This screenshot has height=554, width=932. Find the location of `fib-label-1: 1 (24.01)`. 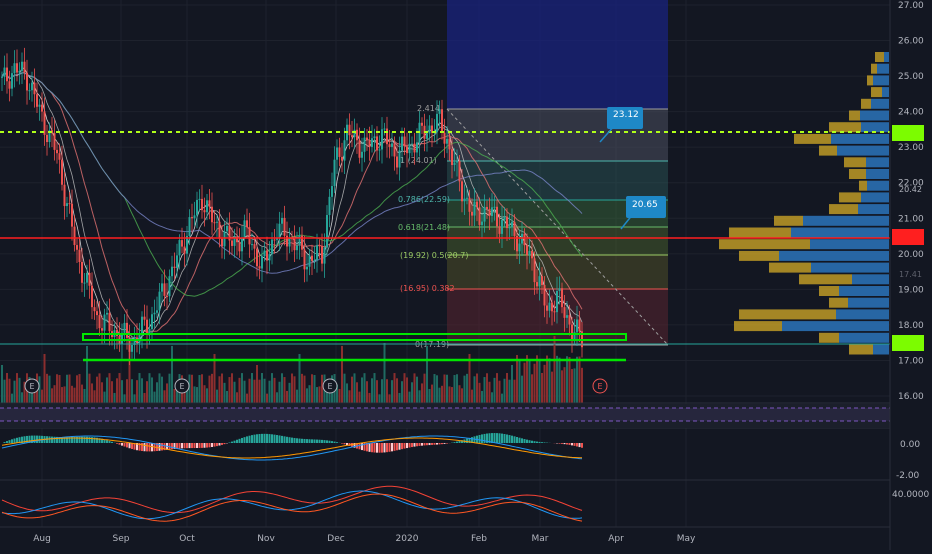

fib-label-1: 1 (24.01) is located at coordinates (418, 160).